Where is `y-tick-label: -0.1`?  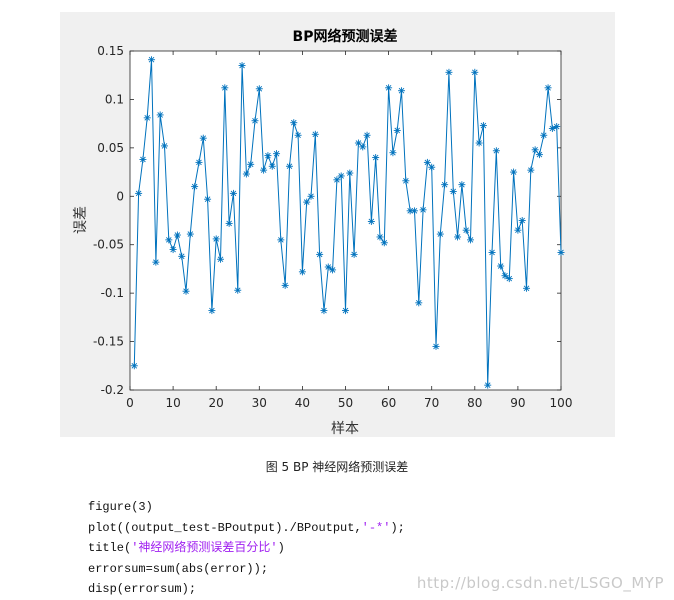
y-tick-label: -0.1 is located at coordinates (112, 293).